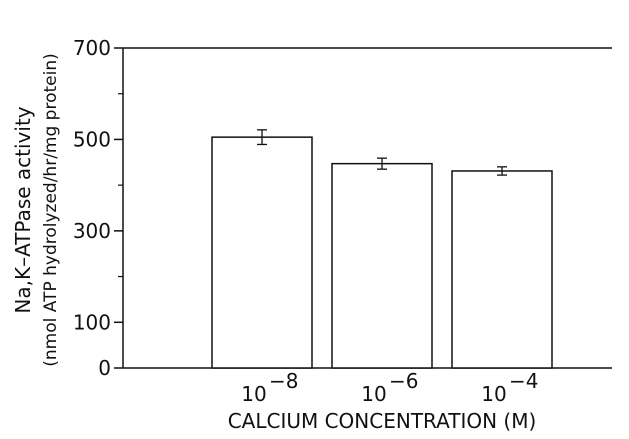 This screenshot has width=629, height=439. What do you see at coordinates (382, 421) in the screenshot?
I see `x-axis-title: CALCIUM CONCENTRATION (M)` at bounding box center [382, 421].